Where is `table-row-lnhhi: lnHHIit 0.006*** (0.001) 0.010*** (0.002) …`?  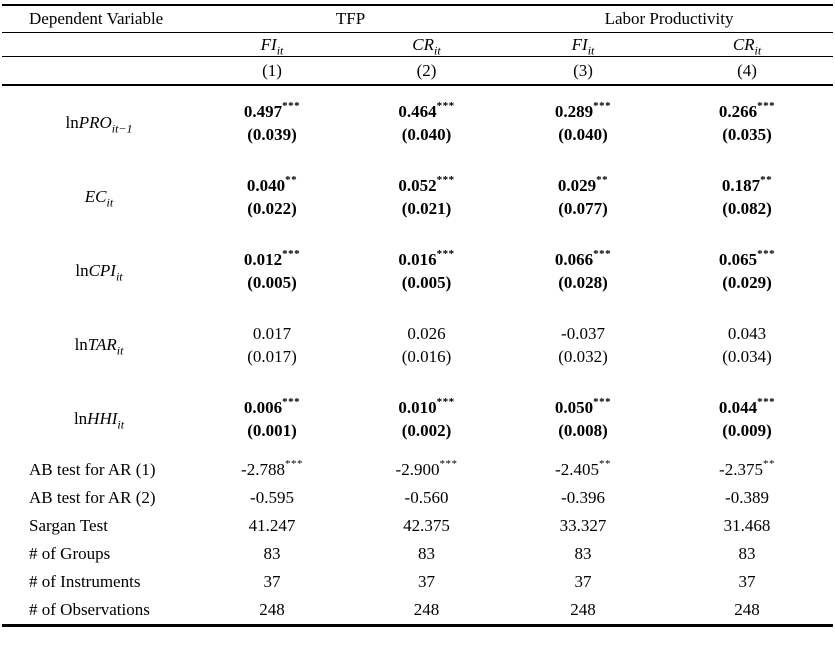
table-row-lnhhi: lnHHIit 0.006*** (0.001) 0.010*** (0.002) … is located at coordinates (417, 419).